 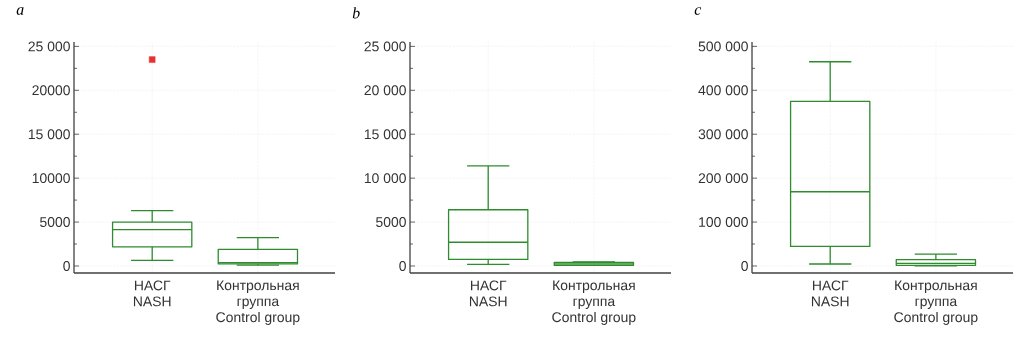 What do you see at coordinates (723, 178) in the screenshot?
I see `y-tick-label: 200 000` at bounding box center [723, 178].